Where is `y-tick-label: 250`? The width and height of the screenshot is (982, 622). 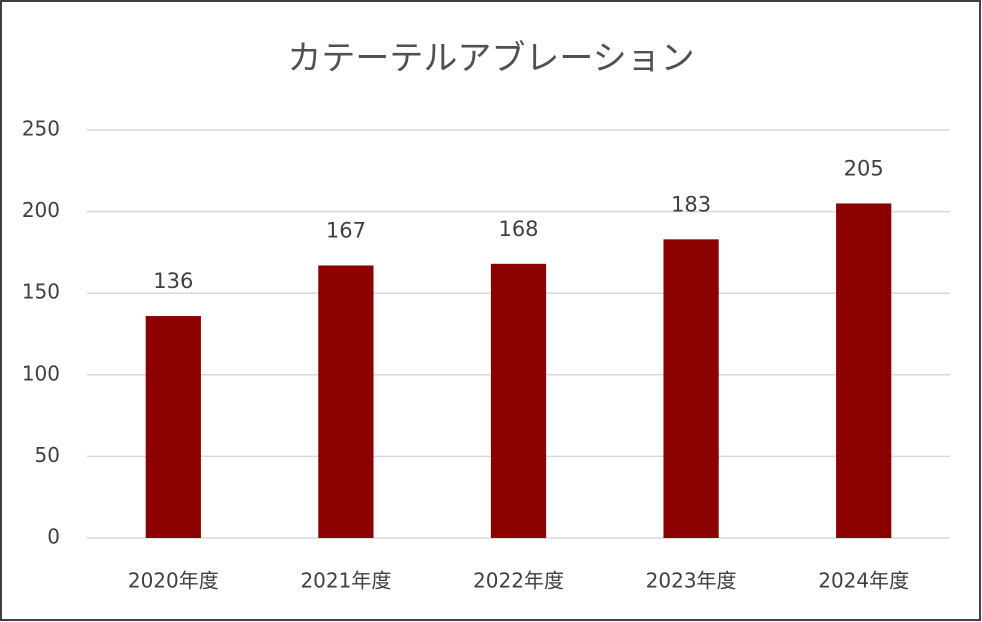
y-tick-label: 250 is located at coordinates (41, 129).